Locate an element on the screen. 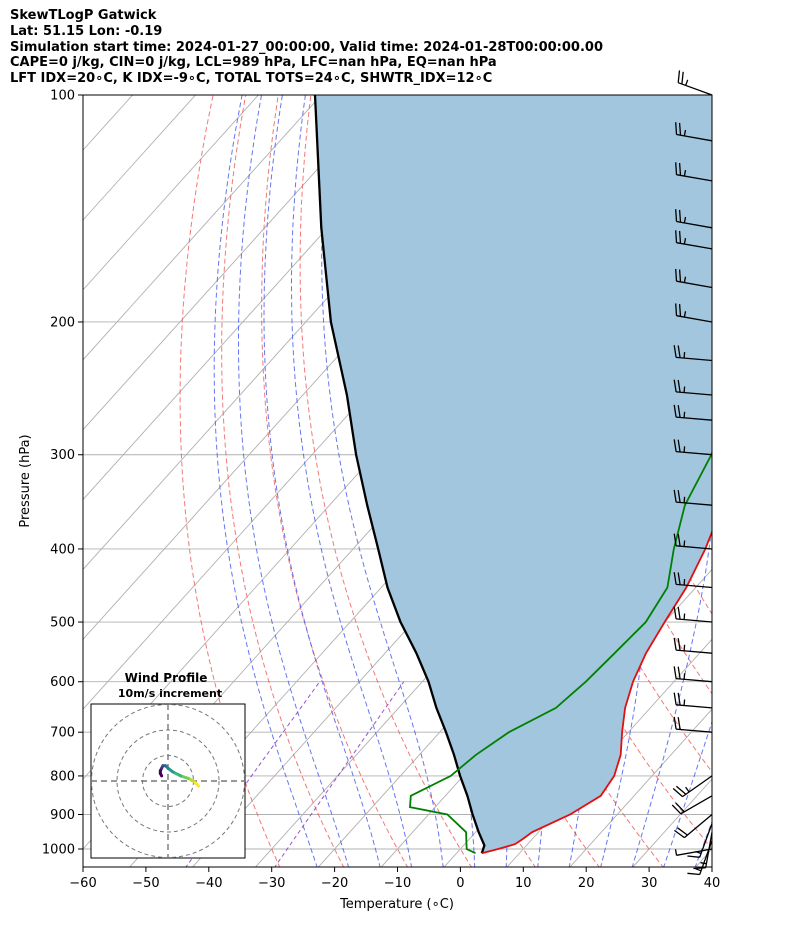 The height and width of the screenshot is (937, 794). y-axis-label: Pressure (hPa) is located at coordinates (25, 480).